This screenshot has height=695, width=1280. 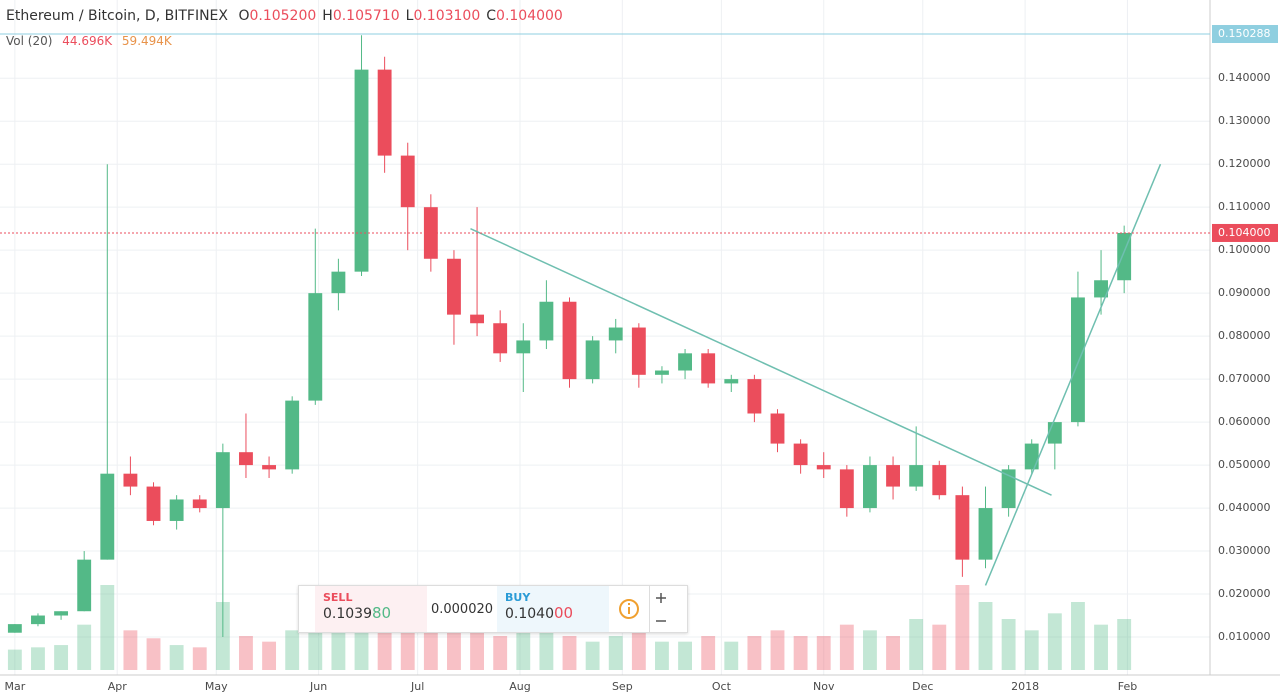 I want to click on x-tick-label: Jun, so click(x=318, y=686).